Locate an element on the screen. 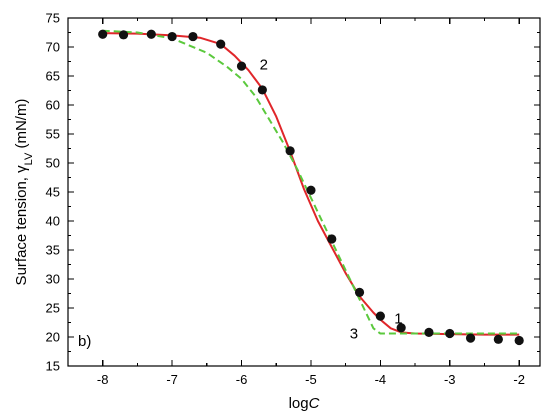 This screenshot has width=550, height=420. curve-label: 1 is located at coordinates (398, 318).